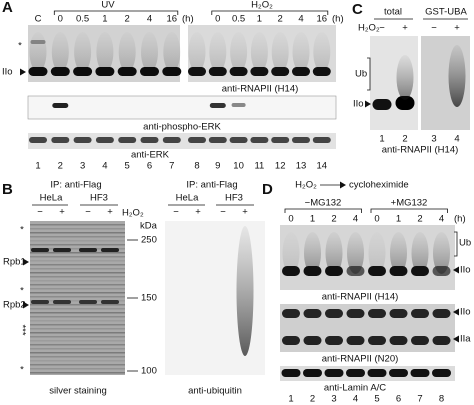 Image resolution: width=474 pixels, height=405 pixels. Describe the element at coordinates (238, 19) in the screenshot. I see `lane-label: 0.5` at that location.